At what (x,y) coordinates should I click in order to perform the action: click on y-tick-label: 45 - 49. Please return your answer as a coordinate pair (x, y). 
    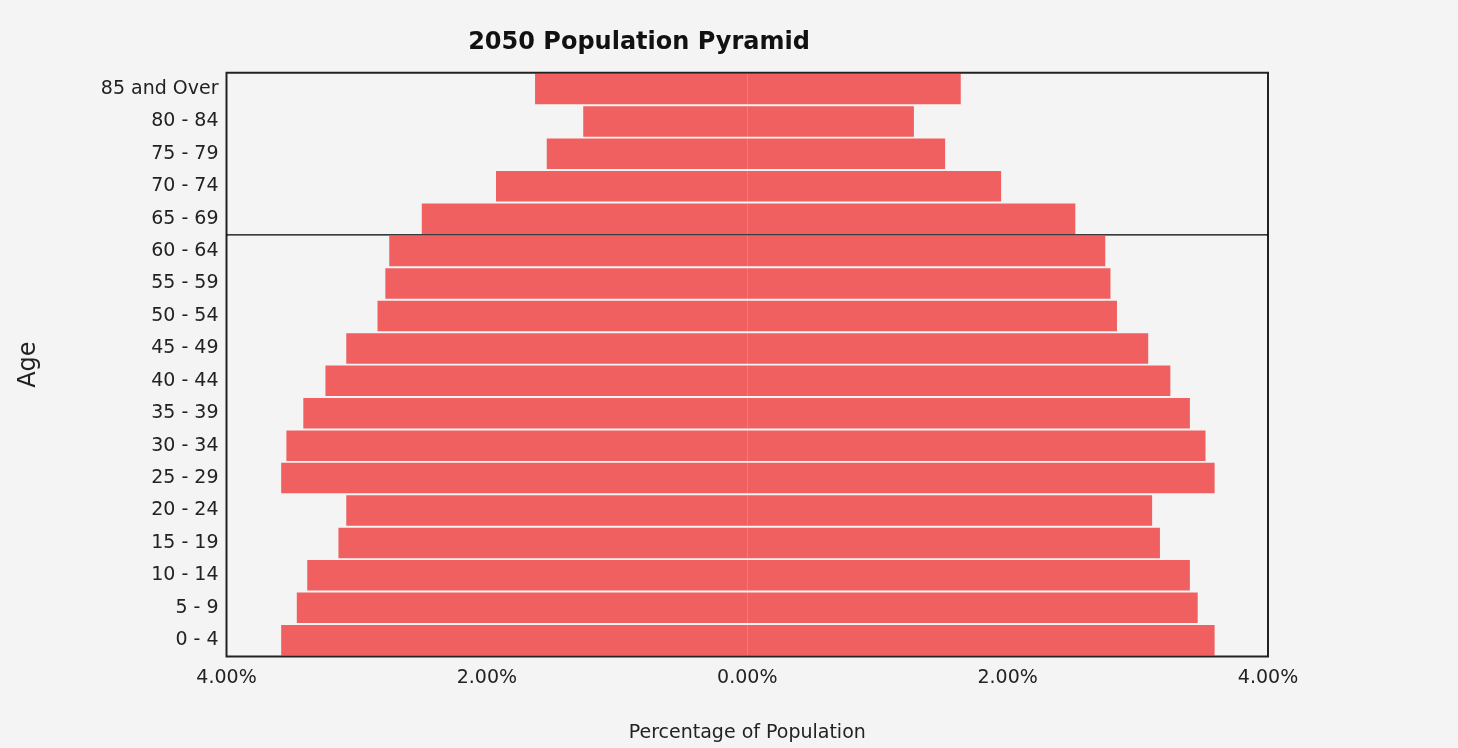
    Looking at the image, I should click on (185, 346).